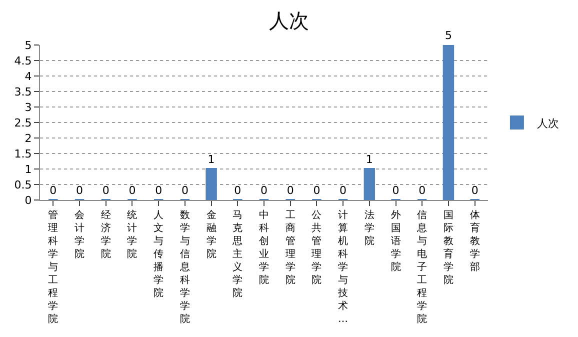 This screenshot has width=578, height=337. Describe the element at coordinates (185, 267) in the screenshot. I see `category-label: 数学与信息科学学院` at that location.